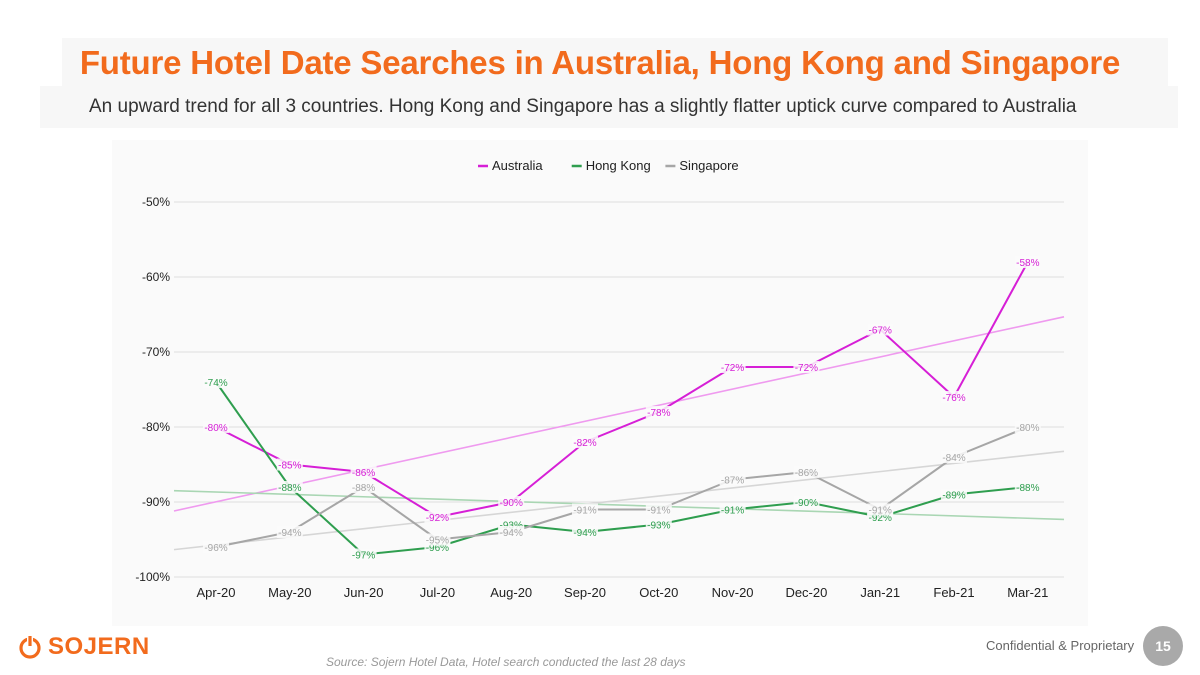 This screenshot has width=1200, height=675. What do you see at coordinates (1060, 645) in the screenshot?
I see `confidential-label: Confidential & Proprietary` at bounding box center [1060, 645].